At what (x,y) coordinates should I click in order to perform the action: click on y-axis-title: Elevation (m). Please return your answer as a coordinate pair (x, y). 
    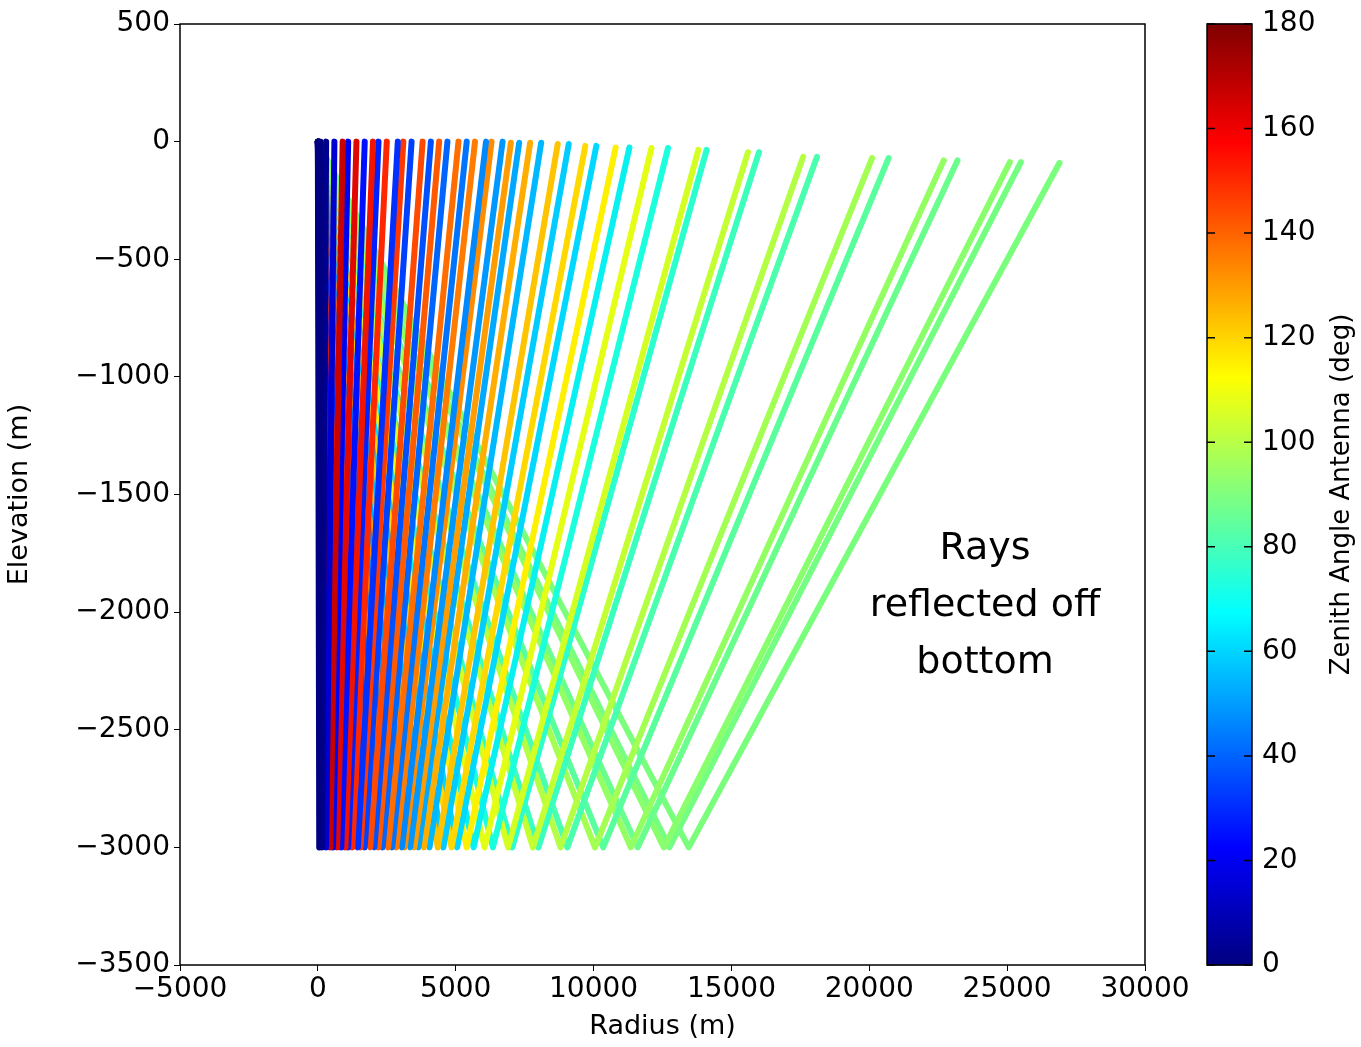
    Looking at the image, I should click on (18, 494).